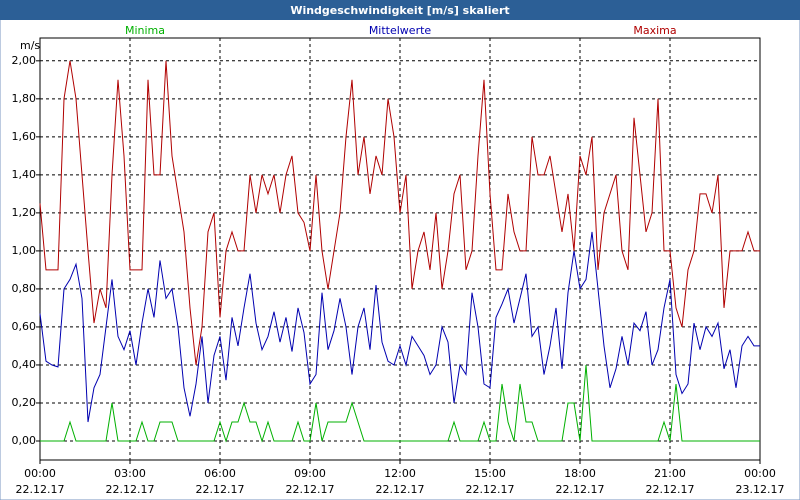 This screenshot has height=500, width=800. What do you see at coordinates (24, 212) in the screenshot?
I see `y-tick-label: 1,20` at bounding box center [24, 212].